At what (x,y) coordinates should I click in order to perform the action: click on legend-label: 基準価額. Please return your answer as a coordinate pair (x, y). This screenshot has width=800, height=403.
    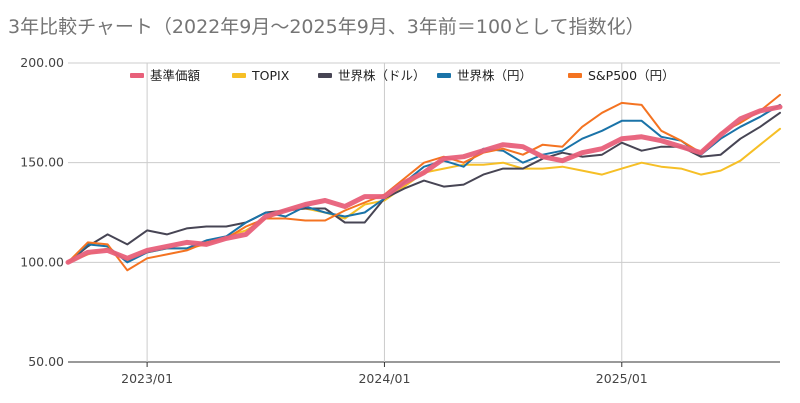
    Looking at the image, I should click on (175, 75).